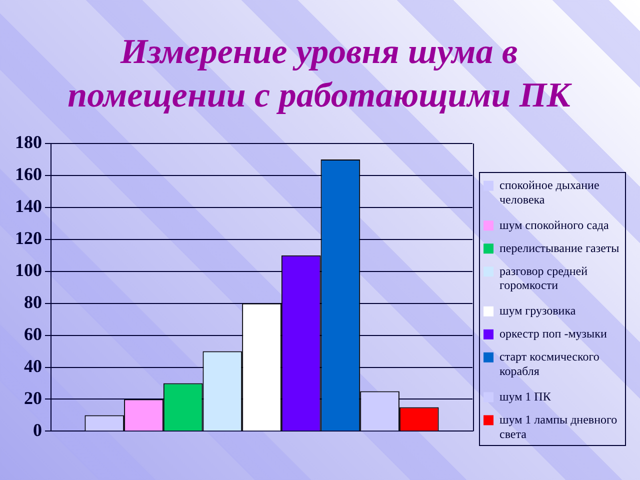  Describe the element at coordinates (555, 225) in the screenshot. I see `legend-label: шум спокойного сада` at that location.